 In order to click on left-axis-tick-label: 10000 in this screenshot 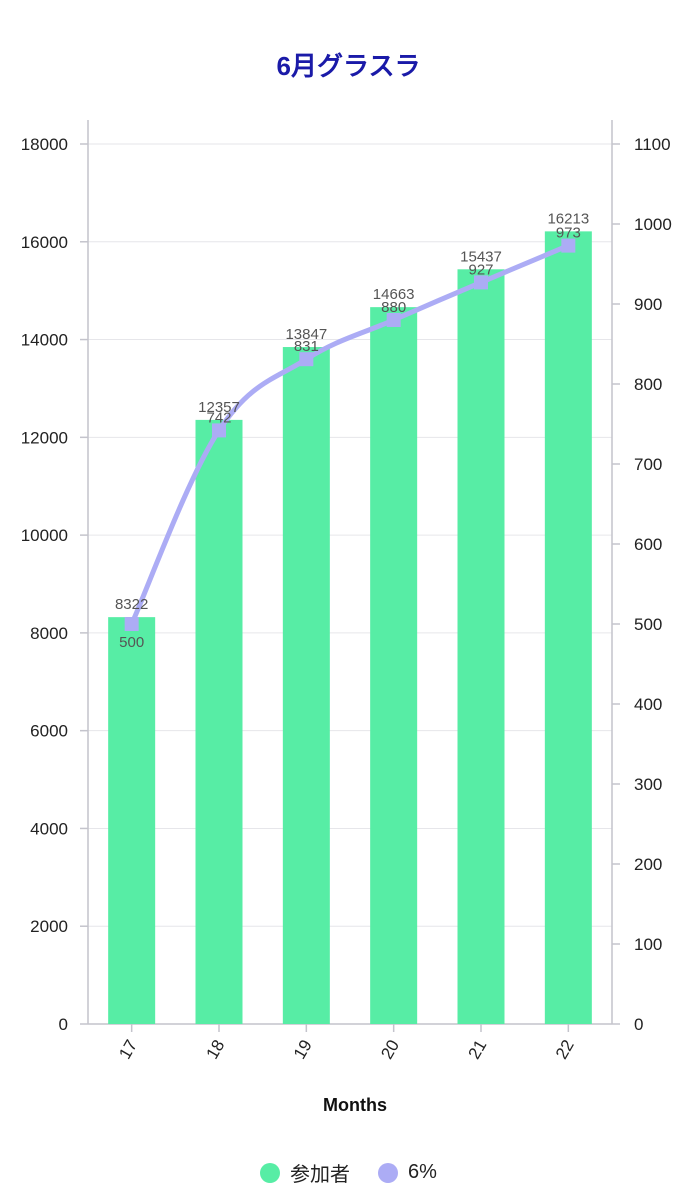, I will do `click(44, 535)`.